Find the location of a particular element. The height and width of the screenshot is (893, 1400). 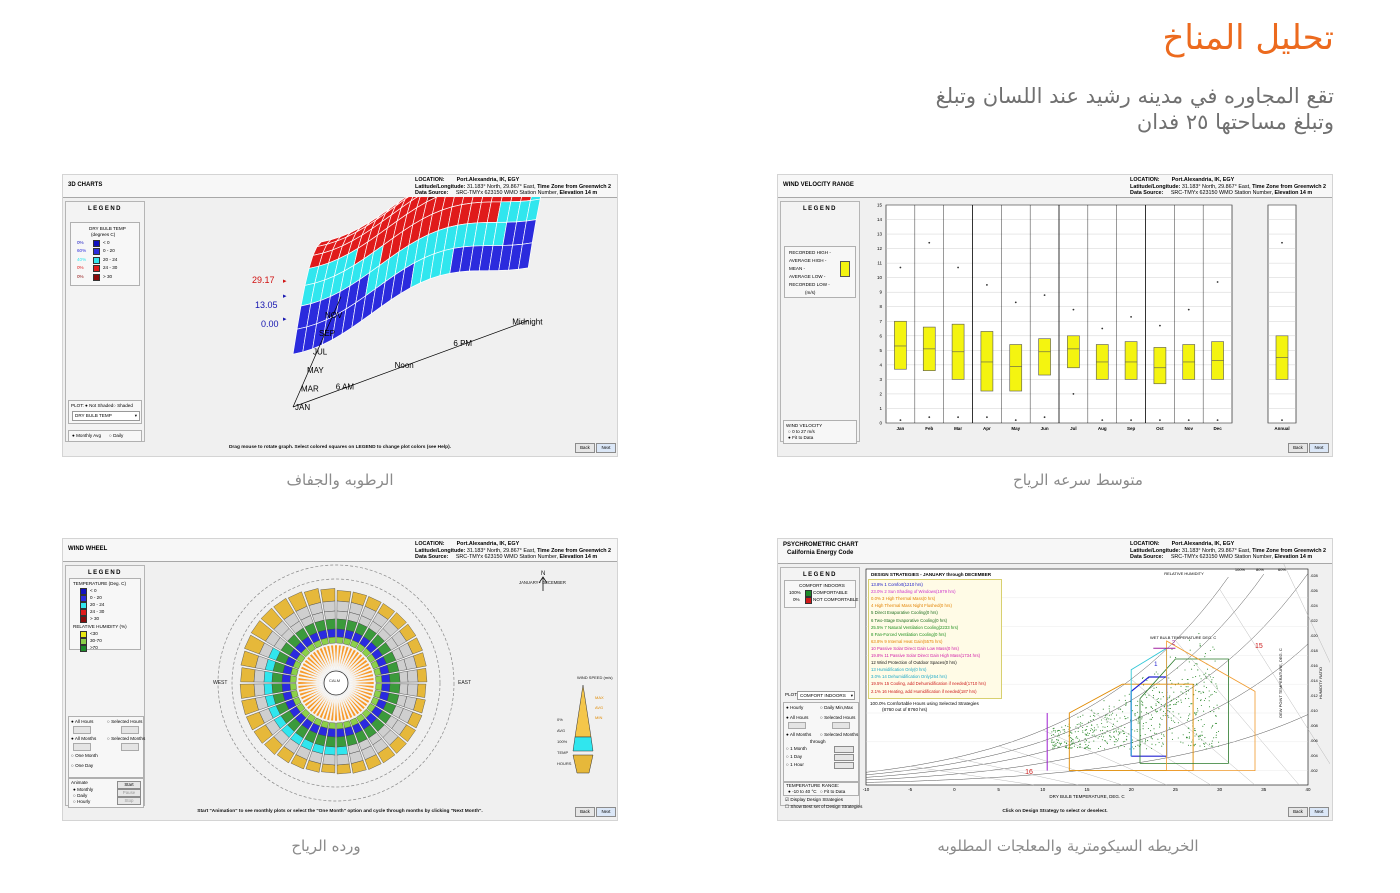

radio-shaded: ○ Shaded is located at coordinates (123, 405).